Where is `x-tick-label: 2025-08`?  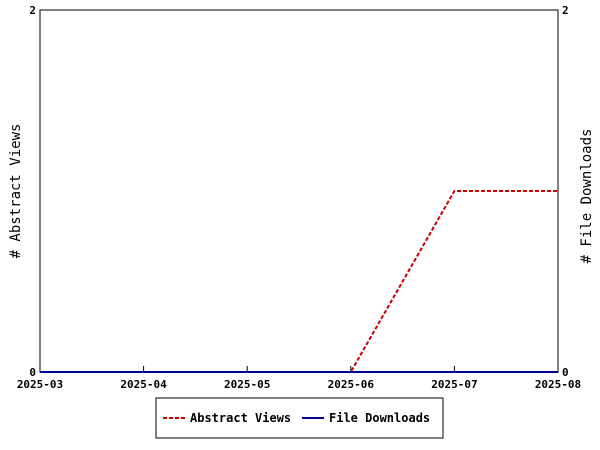 x-tick-label: 2025-08 is located at coordinates (558, 384).